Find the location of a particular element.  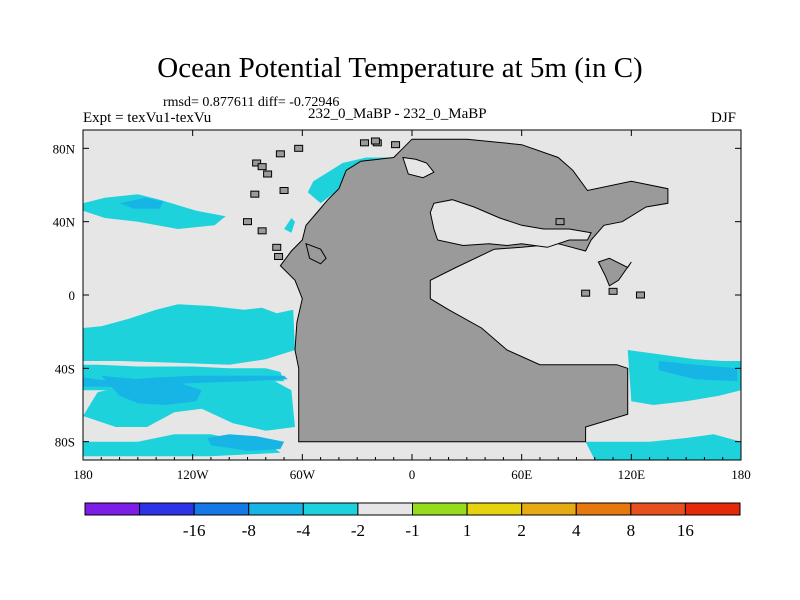

lat-tick-label: 0 is located at coordinates (72, 295).